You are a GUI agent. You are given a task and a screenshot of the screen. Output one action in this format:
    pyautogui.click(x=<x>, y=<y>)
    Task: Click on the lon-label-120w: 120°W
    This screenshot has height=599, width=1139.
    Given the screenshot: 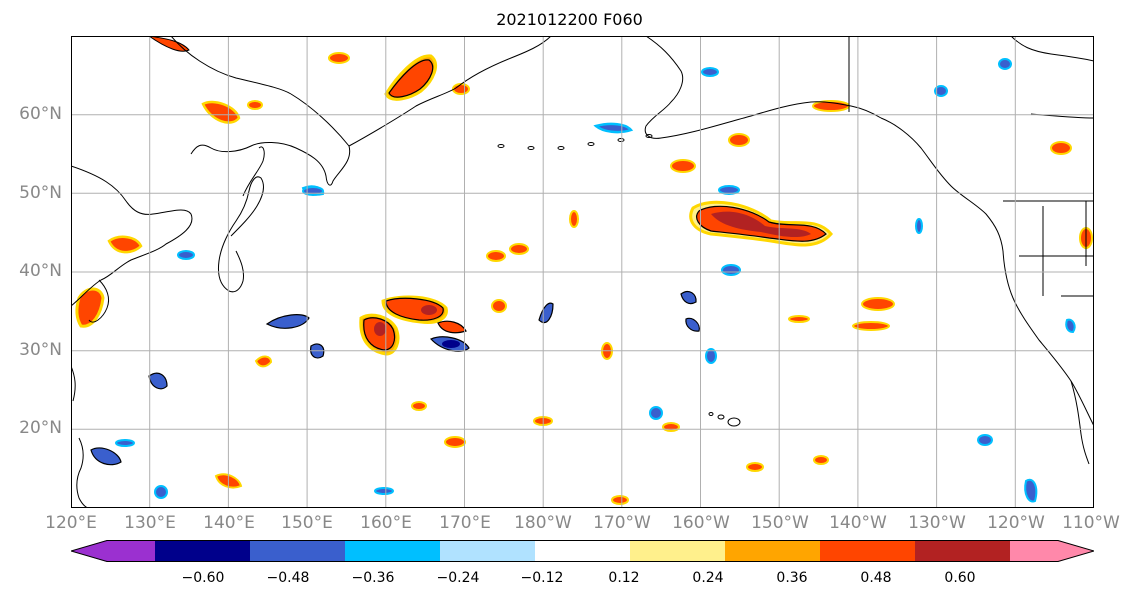 What is the action you would take?
    pyautogui.click(x=1016, y=523)
    